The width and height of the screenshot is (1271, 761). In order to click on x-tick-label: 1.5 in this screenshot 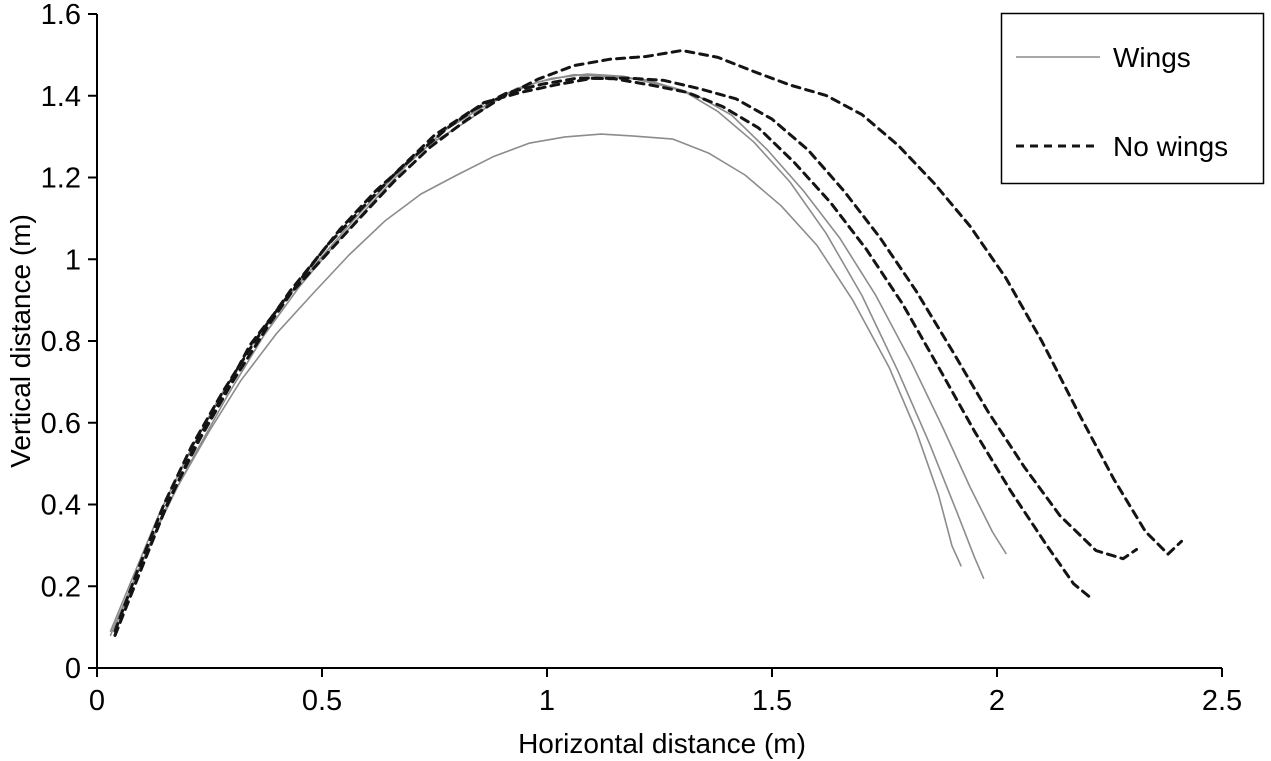, I will do `click(772, 701)`.